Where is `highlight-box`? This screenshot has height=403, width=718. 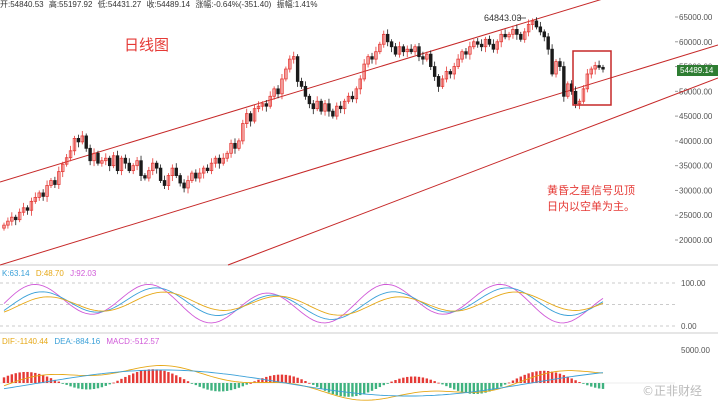 highlight-box is located at coordinates (592, 78).